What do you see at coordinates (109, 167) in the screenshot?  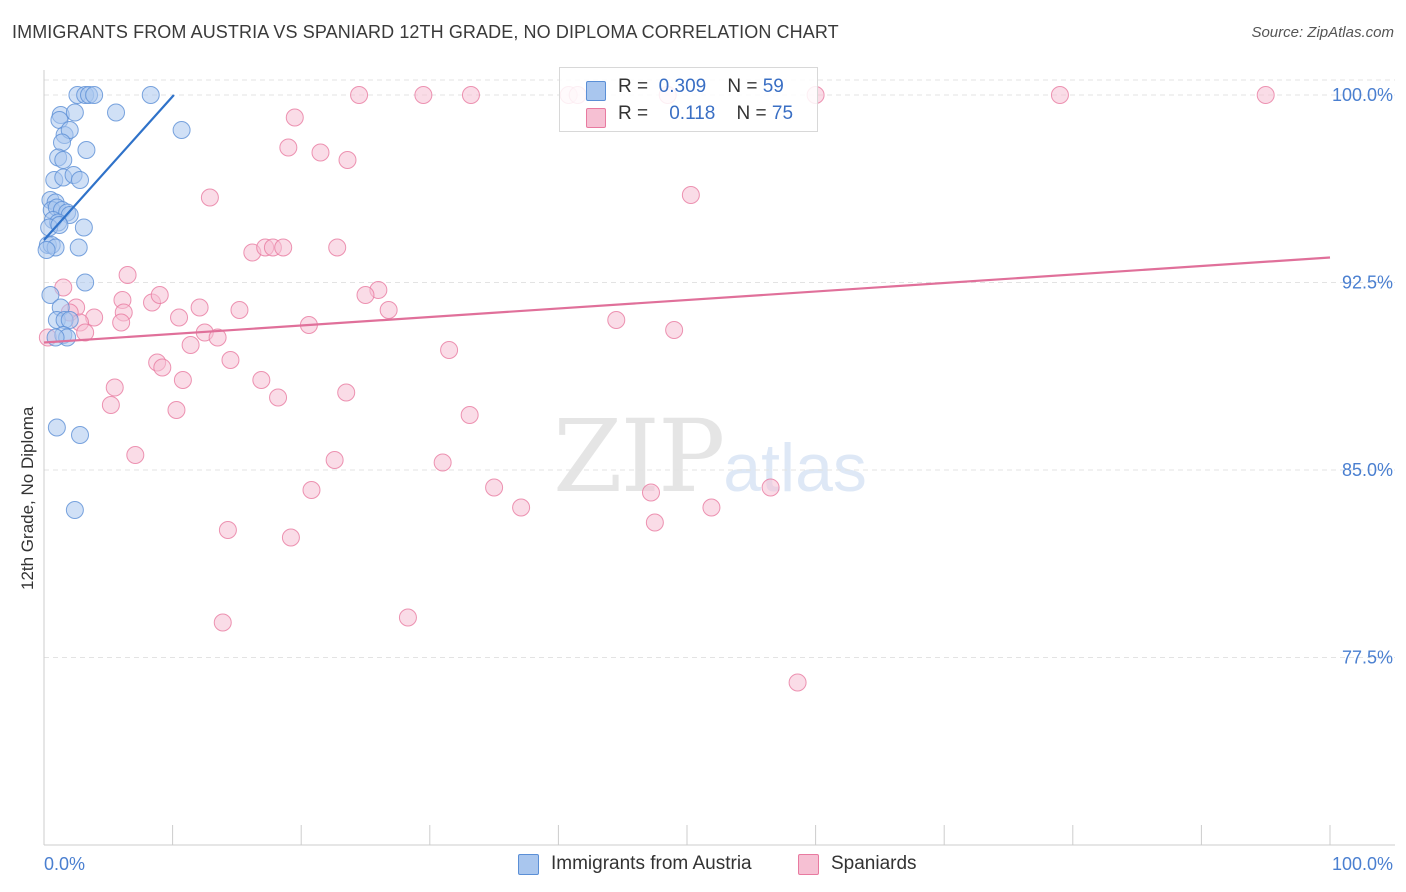 I see `trendline-austria` at bounding box center [109, 167].